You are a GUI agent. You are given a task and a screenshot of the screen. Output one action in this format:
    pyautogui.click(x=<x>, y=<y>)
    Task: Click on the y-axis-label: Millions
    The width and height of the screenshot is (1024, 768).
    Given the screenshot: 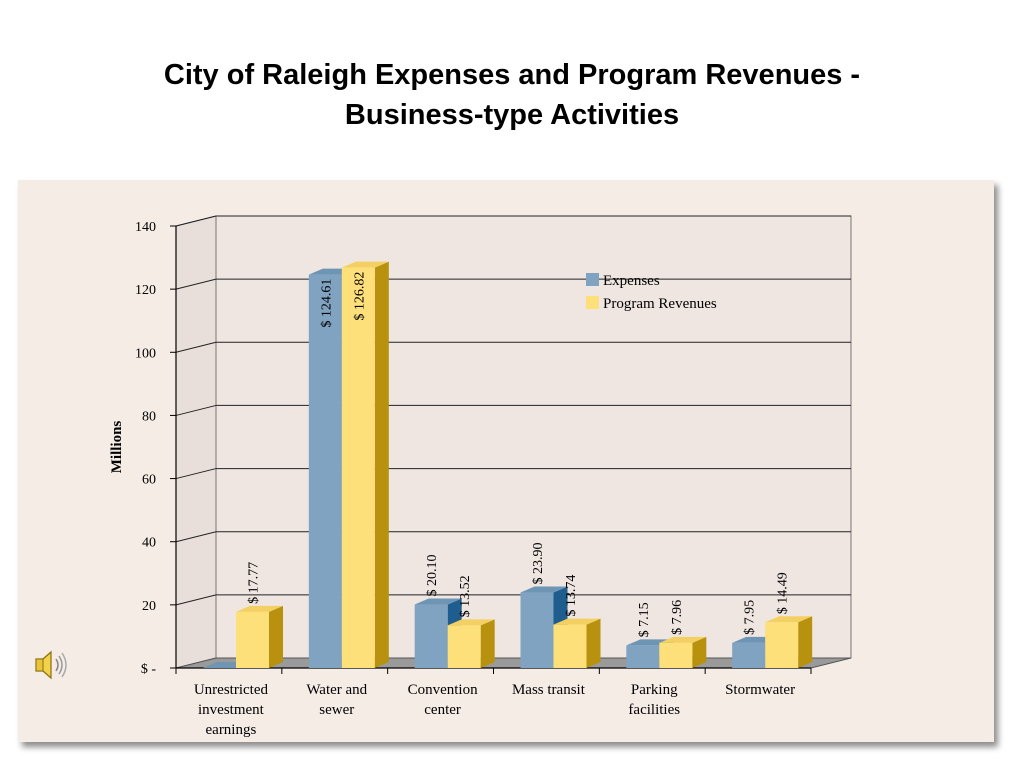 What is the action you would take?
    pyautogui.click(x=117, y=447)
    